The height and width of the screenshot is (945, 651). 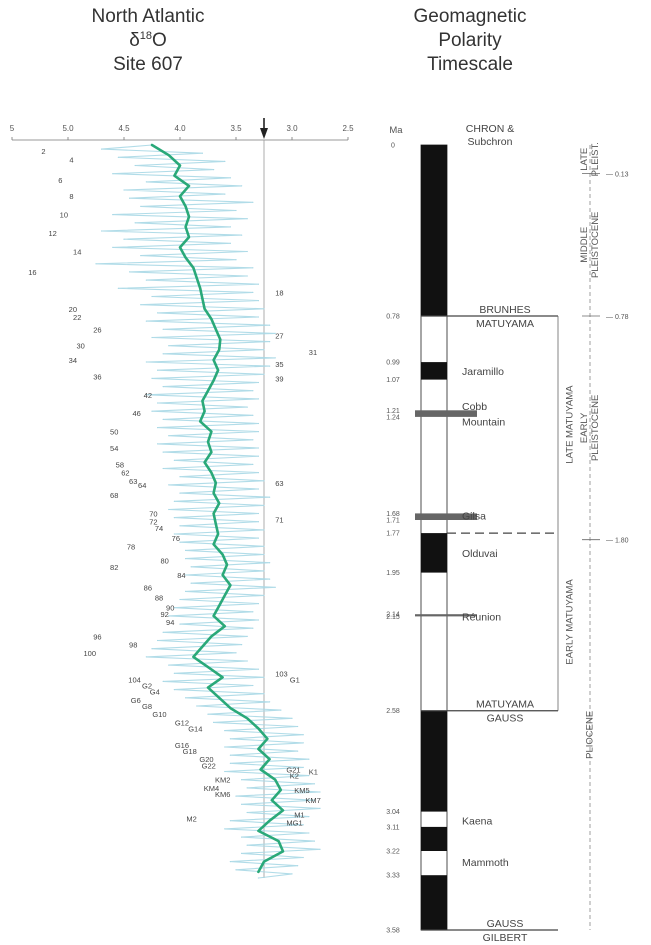 What do you see at coordinates (469, 16) in the screenshot?
I see `right-header-line1: Geomagnetic` at bounding box center [469, 16].